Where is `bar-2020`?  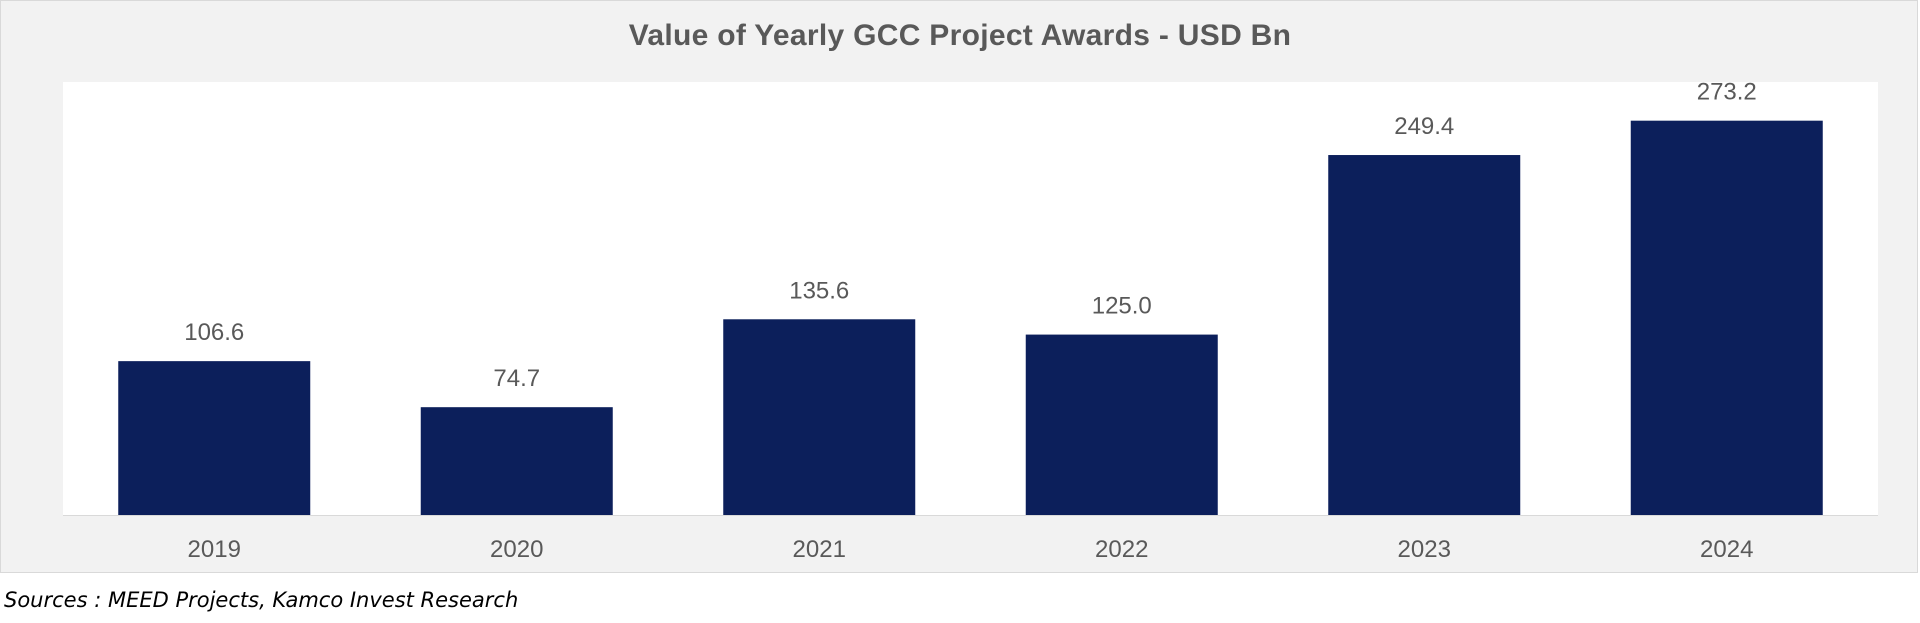
bar-2020 is located at coordinates (516, 461).